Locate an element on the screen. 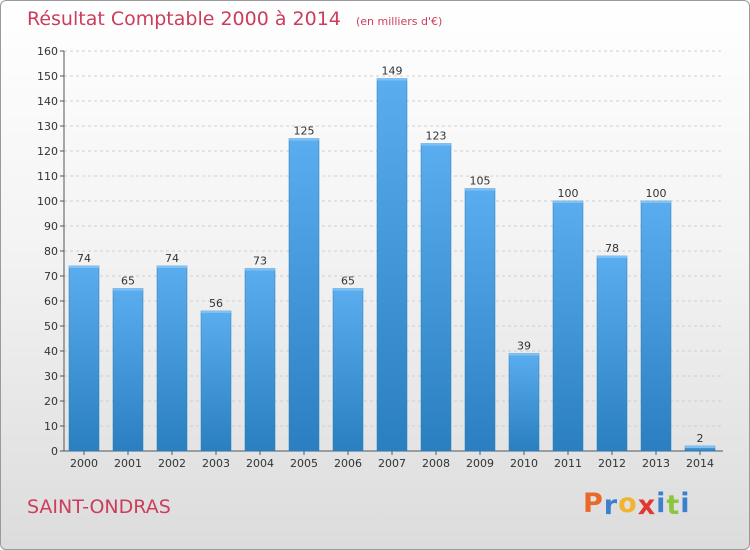 This screenshot has height=550, width=750. x-tick-label: 2004 is located at coordinates (260, 463).